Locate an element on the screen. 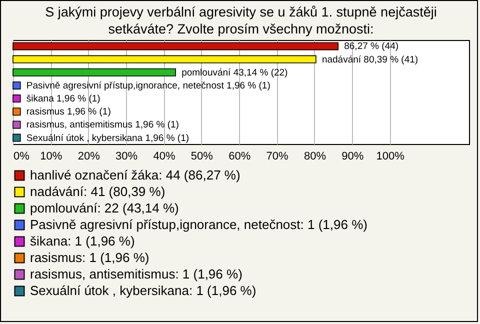 This screenshot has width=480, height=324. data-label: rasismus 1,96 % (1) is located at coordinates (68, 112).